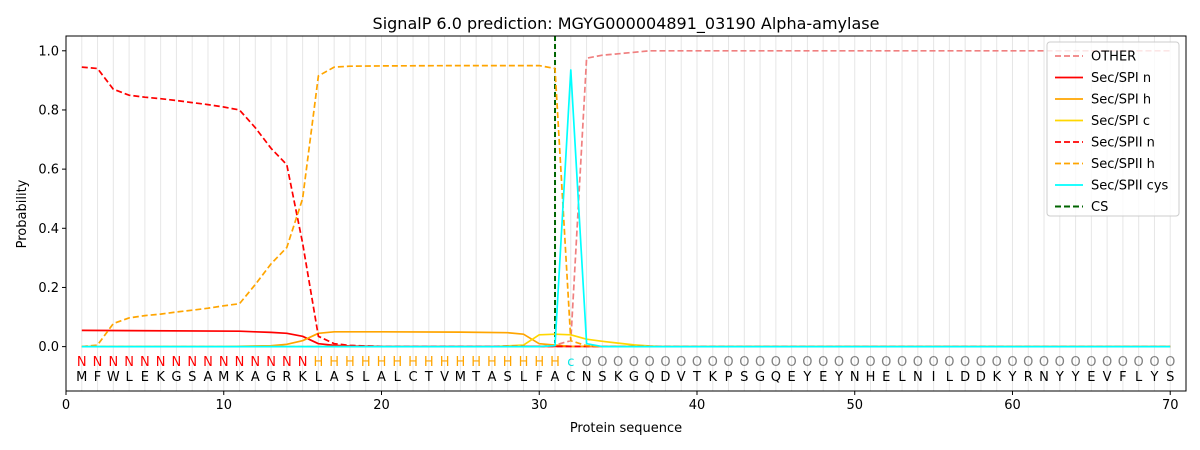 Image resolution: width=1200 pixels, height=450 pixels. What do you see at coordinates (1121, 78) in the screenshot?
I see `legend-entry: Sec/SPI n` at bounding box center [1121, 78].